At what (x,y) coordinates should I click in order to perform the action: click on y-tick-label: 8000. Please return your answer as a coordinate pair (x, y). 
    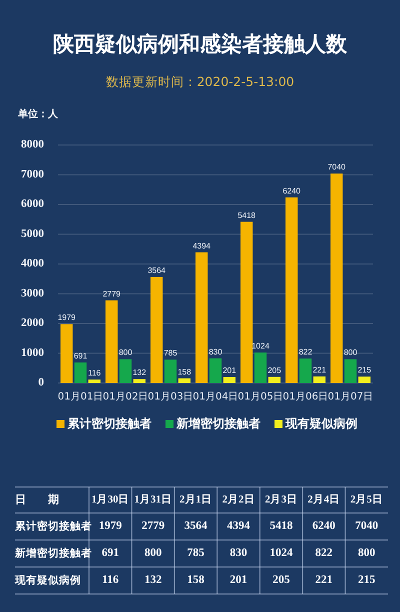
    Looking at the image, I should click on (32, 144).